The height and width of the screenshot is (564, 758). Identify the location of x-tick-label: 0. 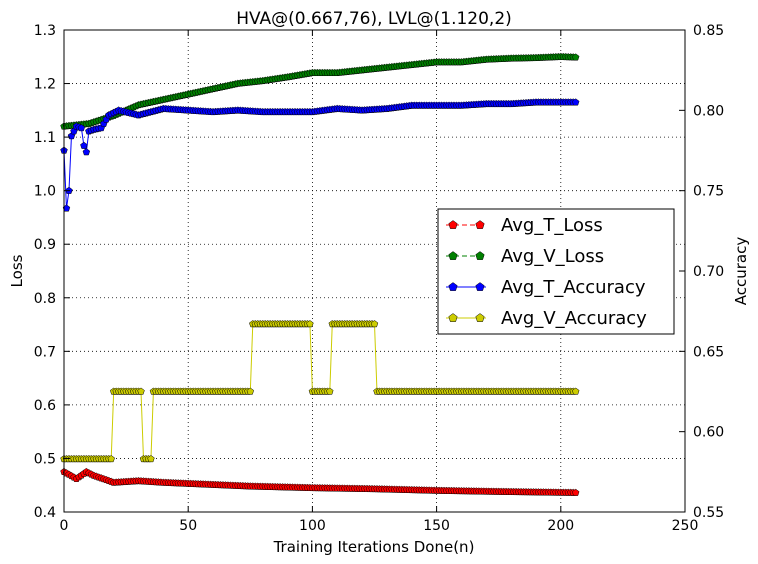
(64, 526).